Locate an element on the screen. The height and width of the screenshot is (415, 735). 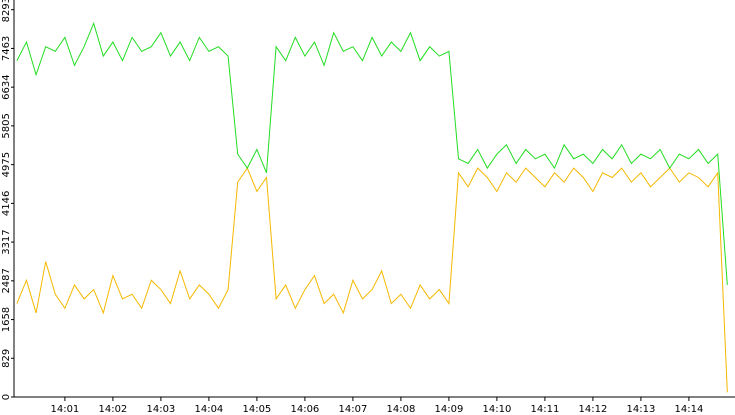
y-tick-label: 8293 is located at coordinates (6, 11).